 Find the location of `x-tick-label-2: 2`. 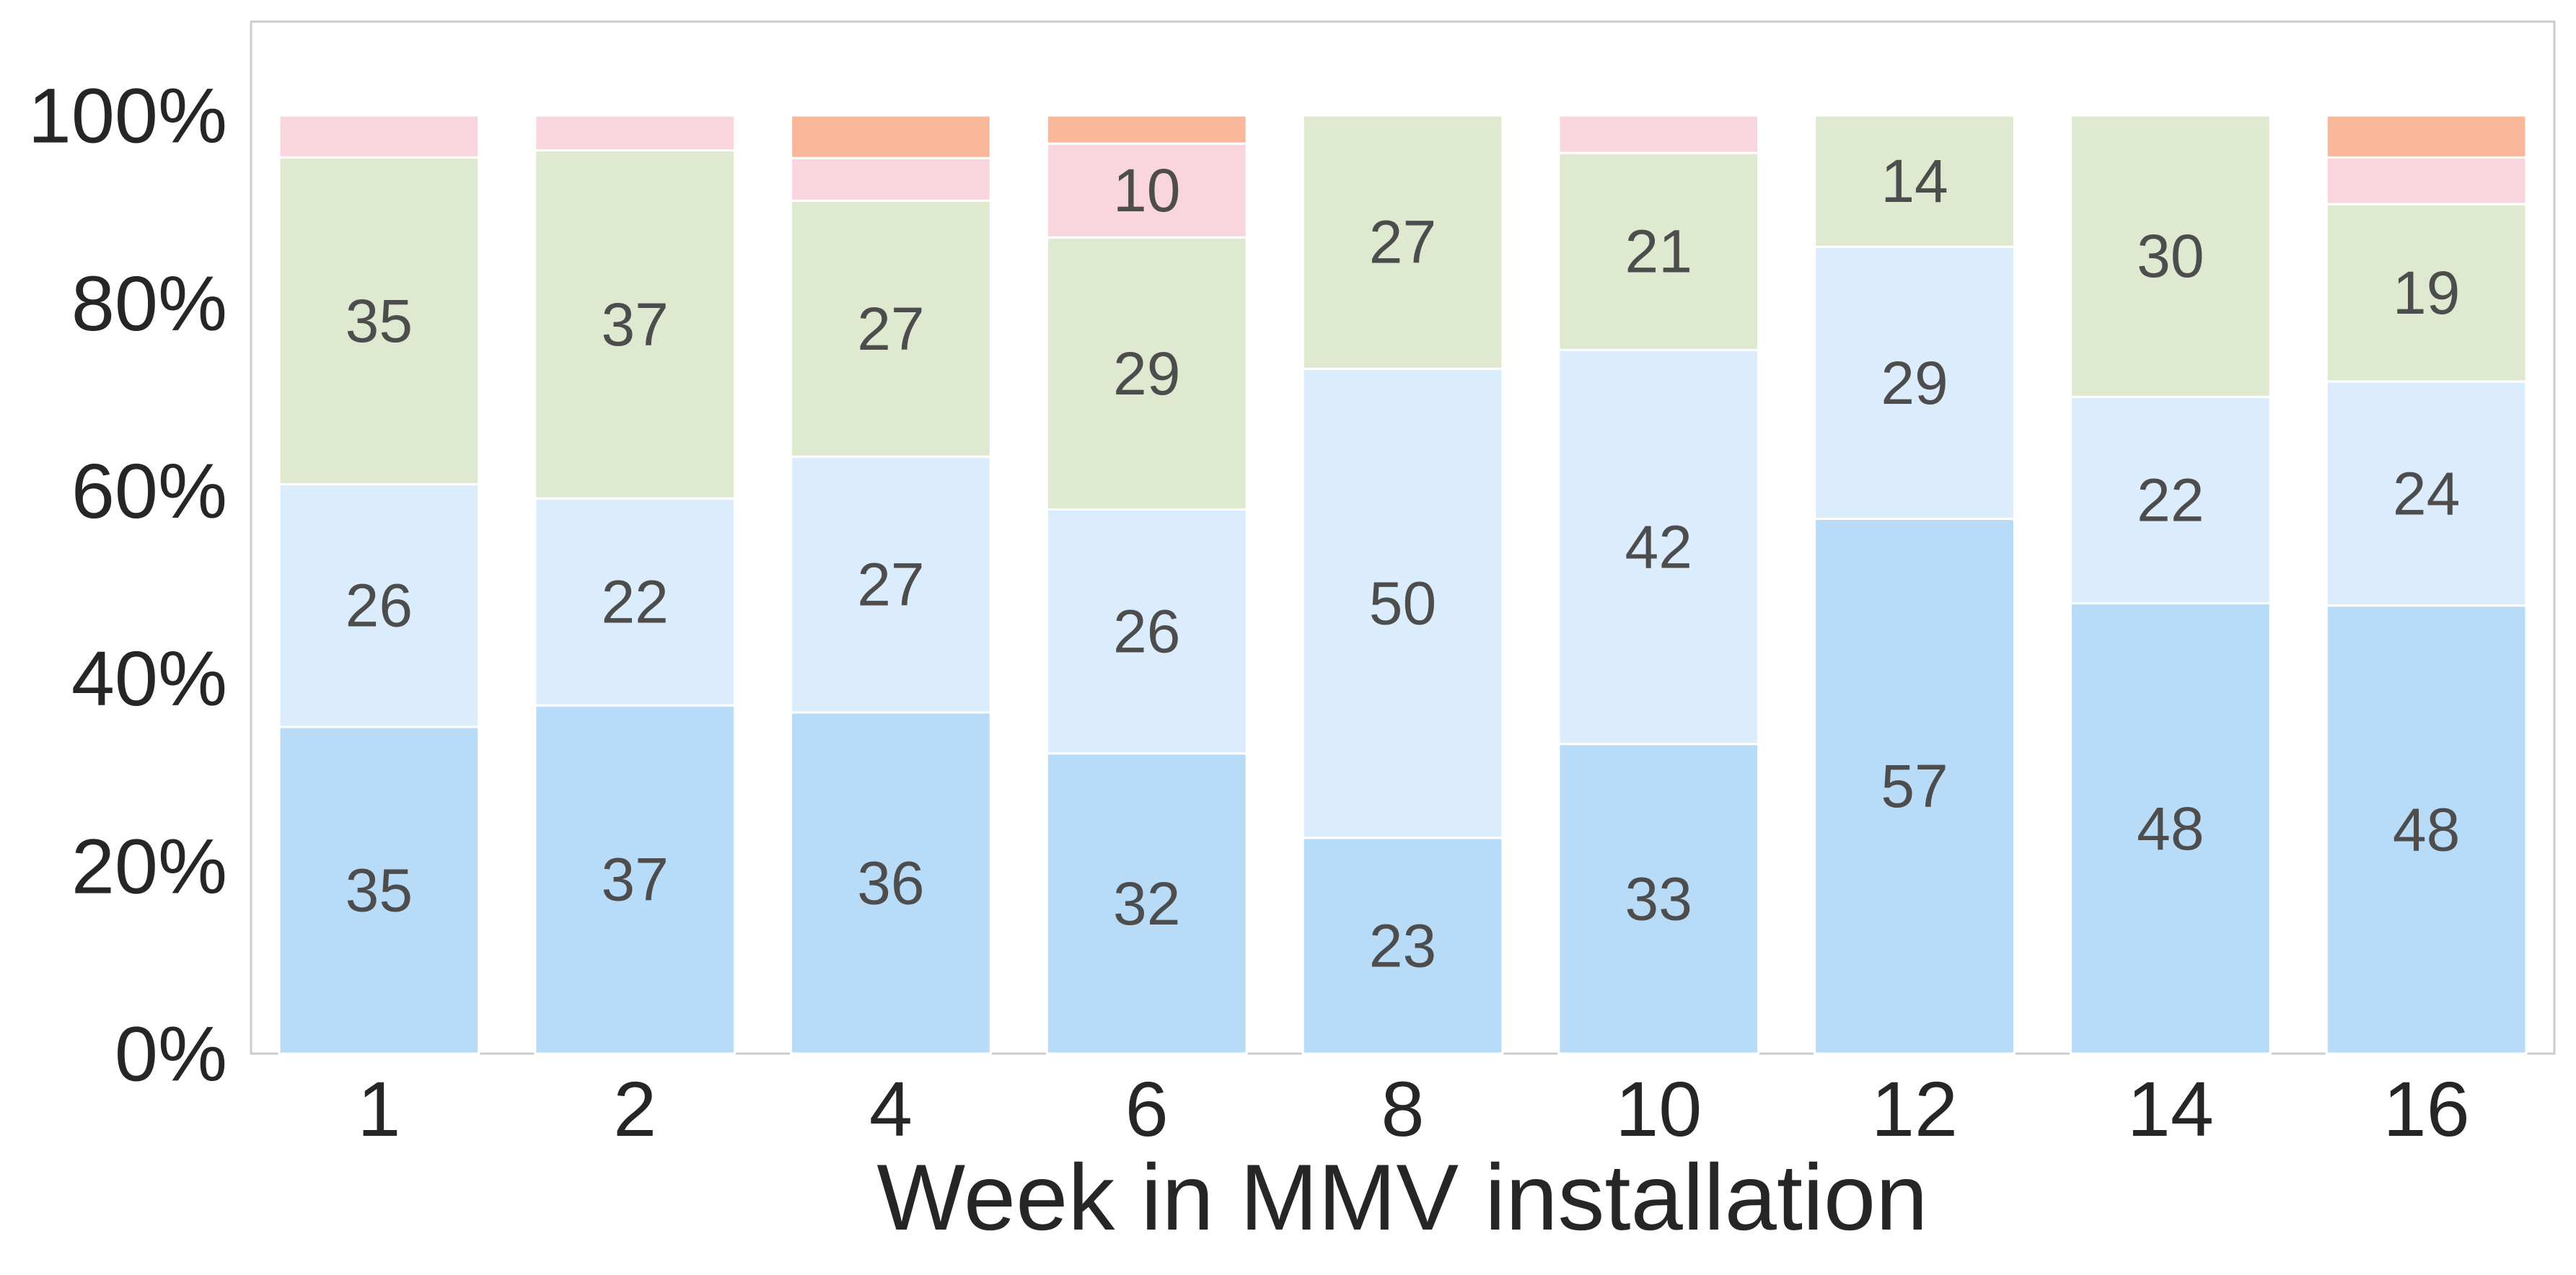

x-tick-label-2: 2 is located at coordinates (634, 1108).